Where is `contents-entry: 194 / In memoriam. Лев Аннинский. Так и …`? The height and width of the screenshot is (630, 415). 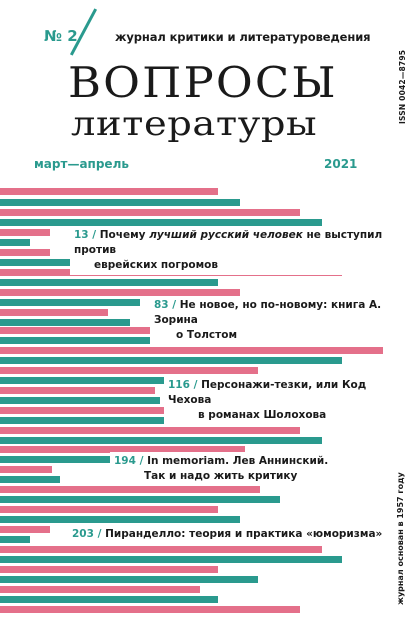
contents-entry: 194 / In memoriam. Лев Аннинский. Так и … is located at coordinates (221, 469).